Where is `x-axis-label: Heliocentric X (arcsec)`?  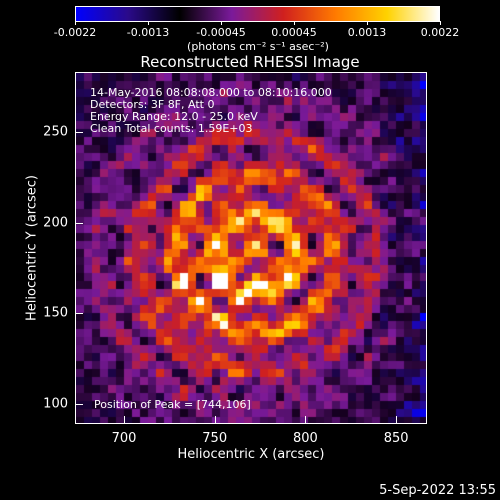 x-axis-label: Heliocentric X (arcsec) is located at coordinates (251, 454).